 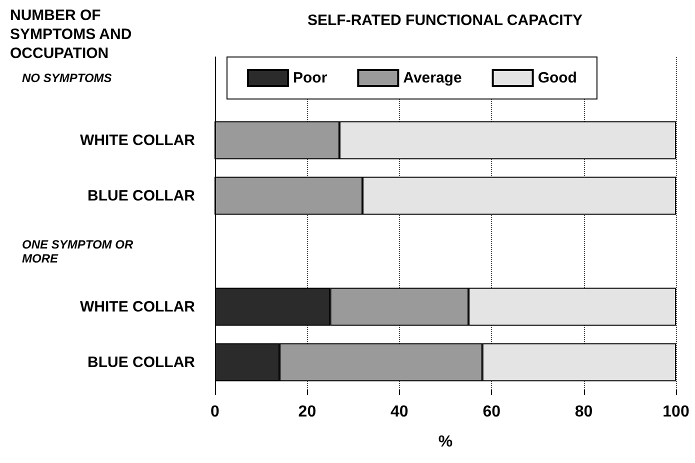 I want to click on text: NO SYMPTOMS, so click(x=67, y=77).